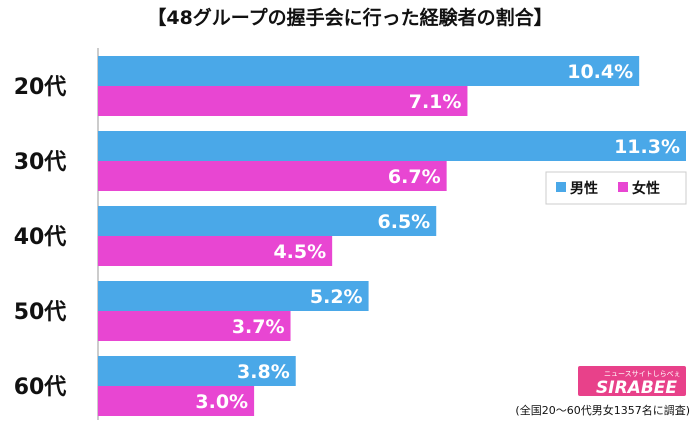 The width and height of the screenshot is (700, 426). I want to click on value-label: 7.1%, so click(435, 102).